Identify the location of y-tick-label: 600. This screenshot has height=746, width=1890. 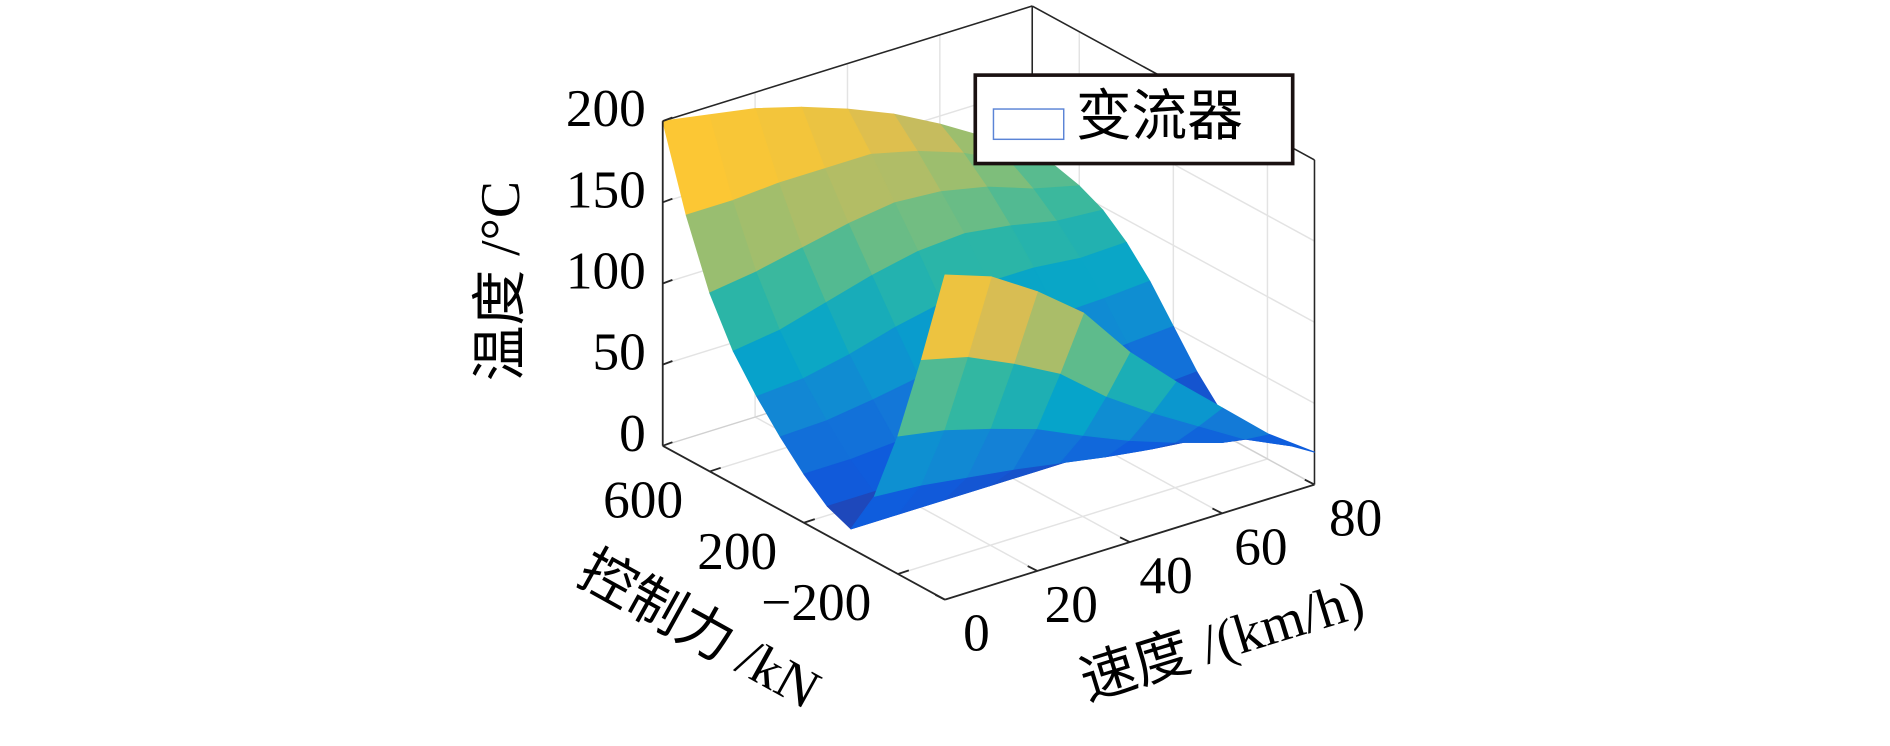
(643, 500).